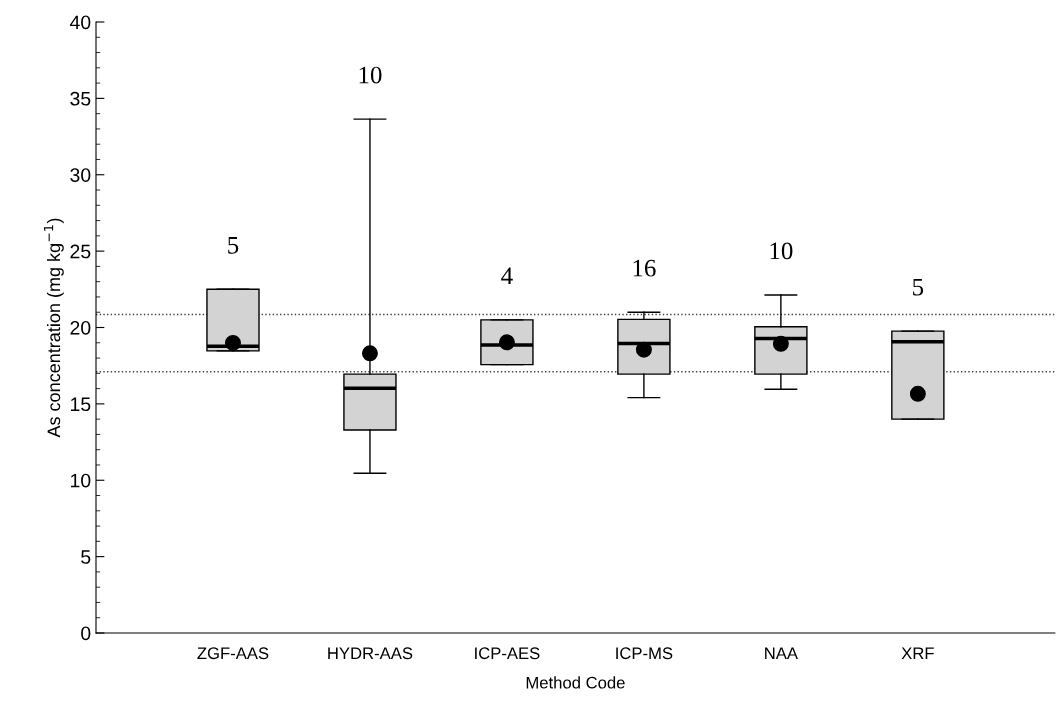  I want to click on y-axis-title: As concentration (mg kg$^{−1}$), so click(53, 328).